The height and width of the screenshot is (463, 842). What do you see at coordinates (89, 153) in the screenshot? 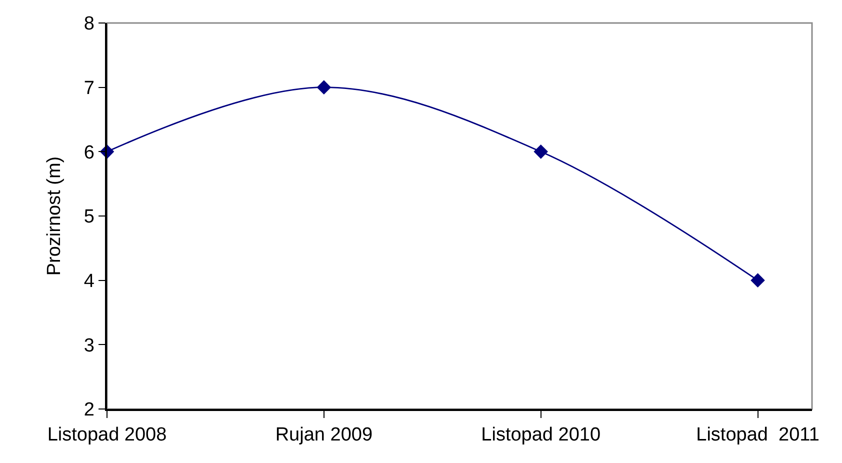
I see `y-tick-label: 6` at bounding box center [89, 153].